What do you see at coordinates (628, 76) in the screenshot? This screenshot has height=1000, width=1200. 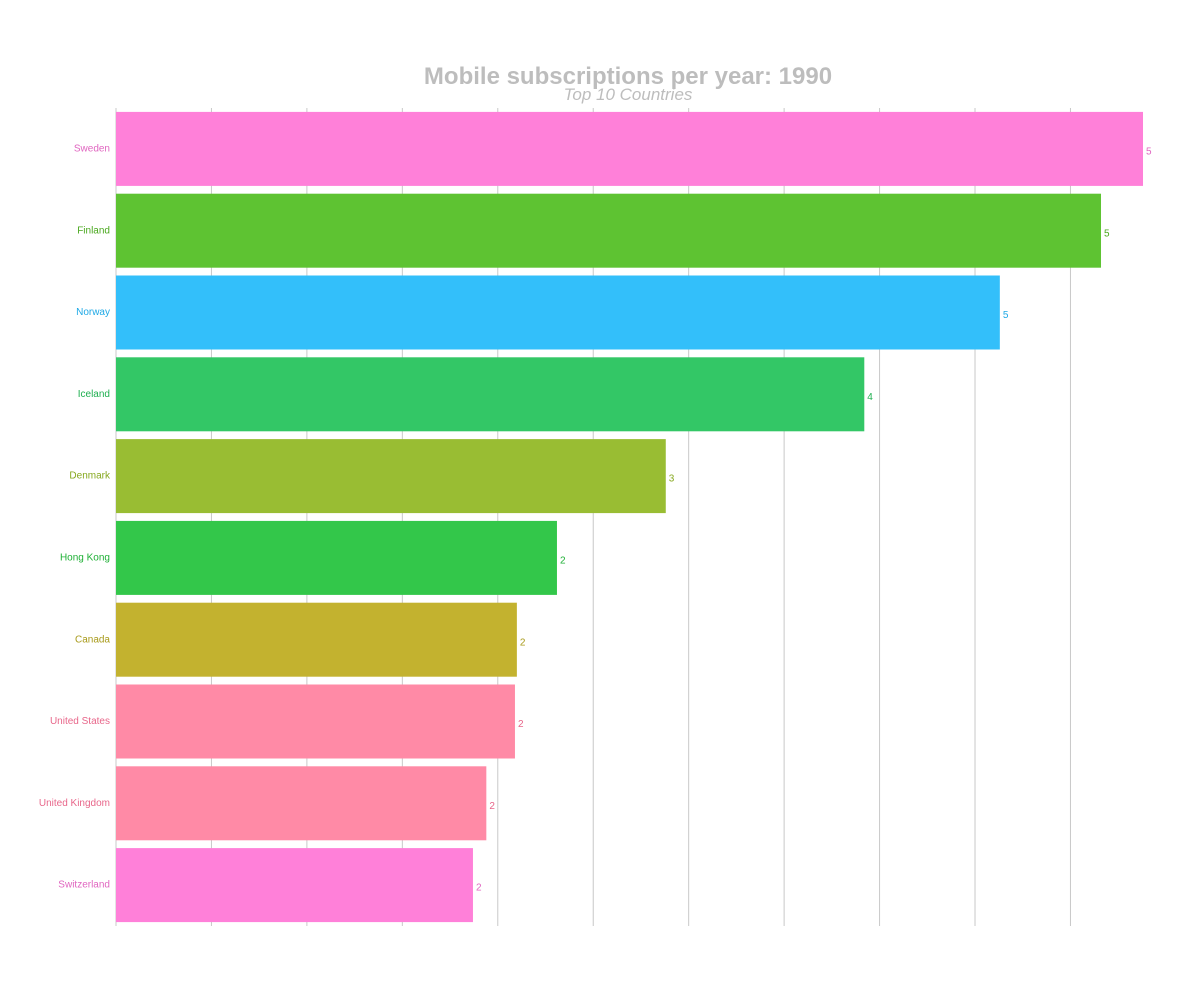 I see `chart-title: Mobile subscriptions per year: 1990` at bounding box center [628, 76].